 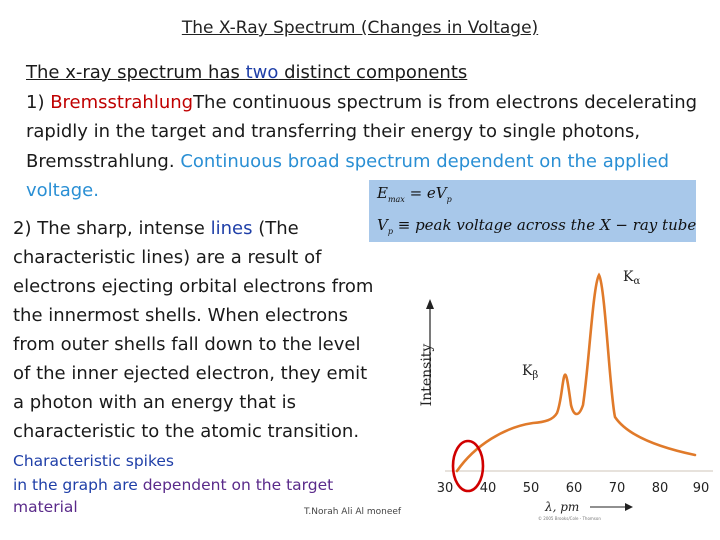 I want to click on formula-emax: Emax = eVp, so click(x=414, y=194).